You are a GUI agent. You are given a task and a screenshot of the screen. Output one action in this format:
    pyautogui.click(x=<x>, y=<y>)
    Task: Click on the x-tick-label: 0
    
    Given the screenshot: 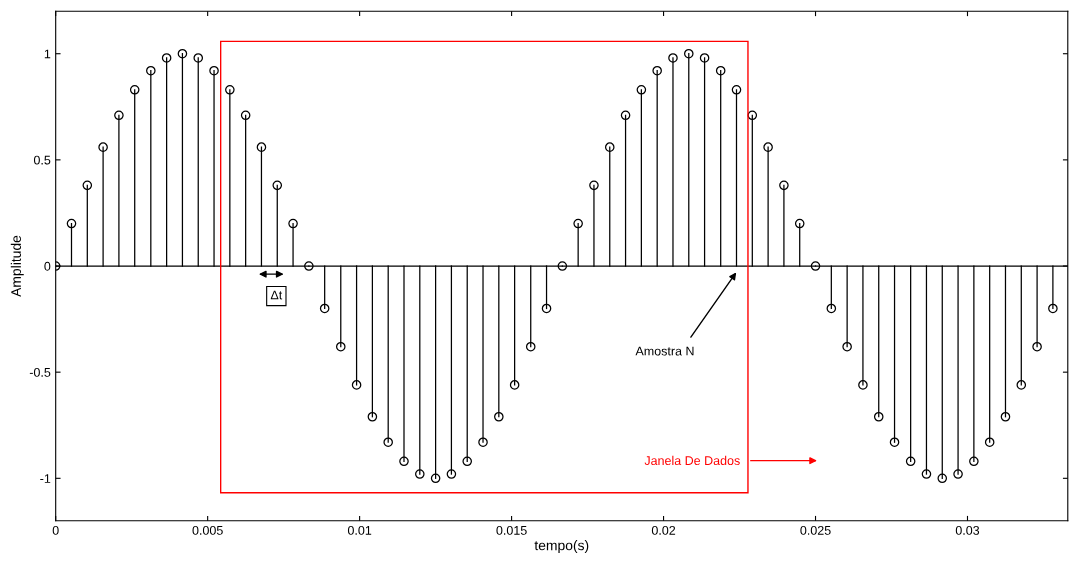 What is the action you would take?
    pyautogui.click(x=55, y=530)
    